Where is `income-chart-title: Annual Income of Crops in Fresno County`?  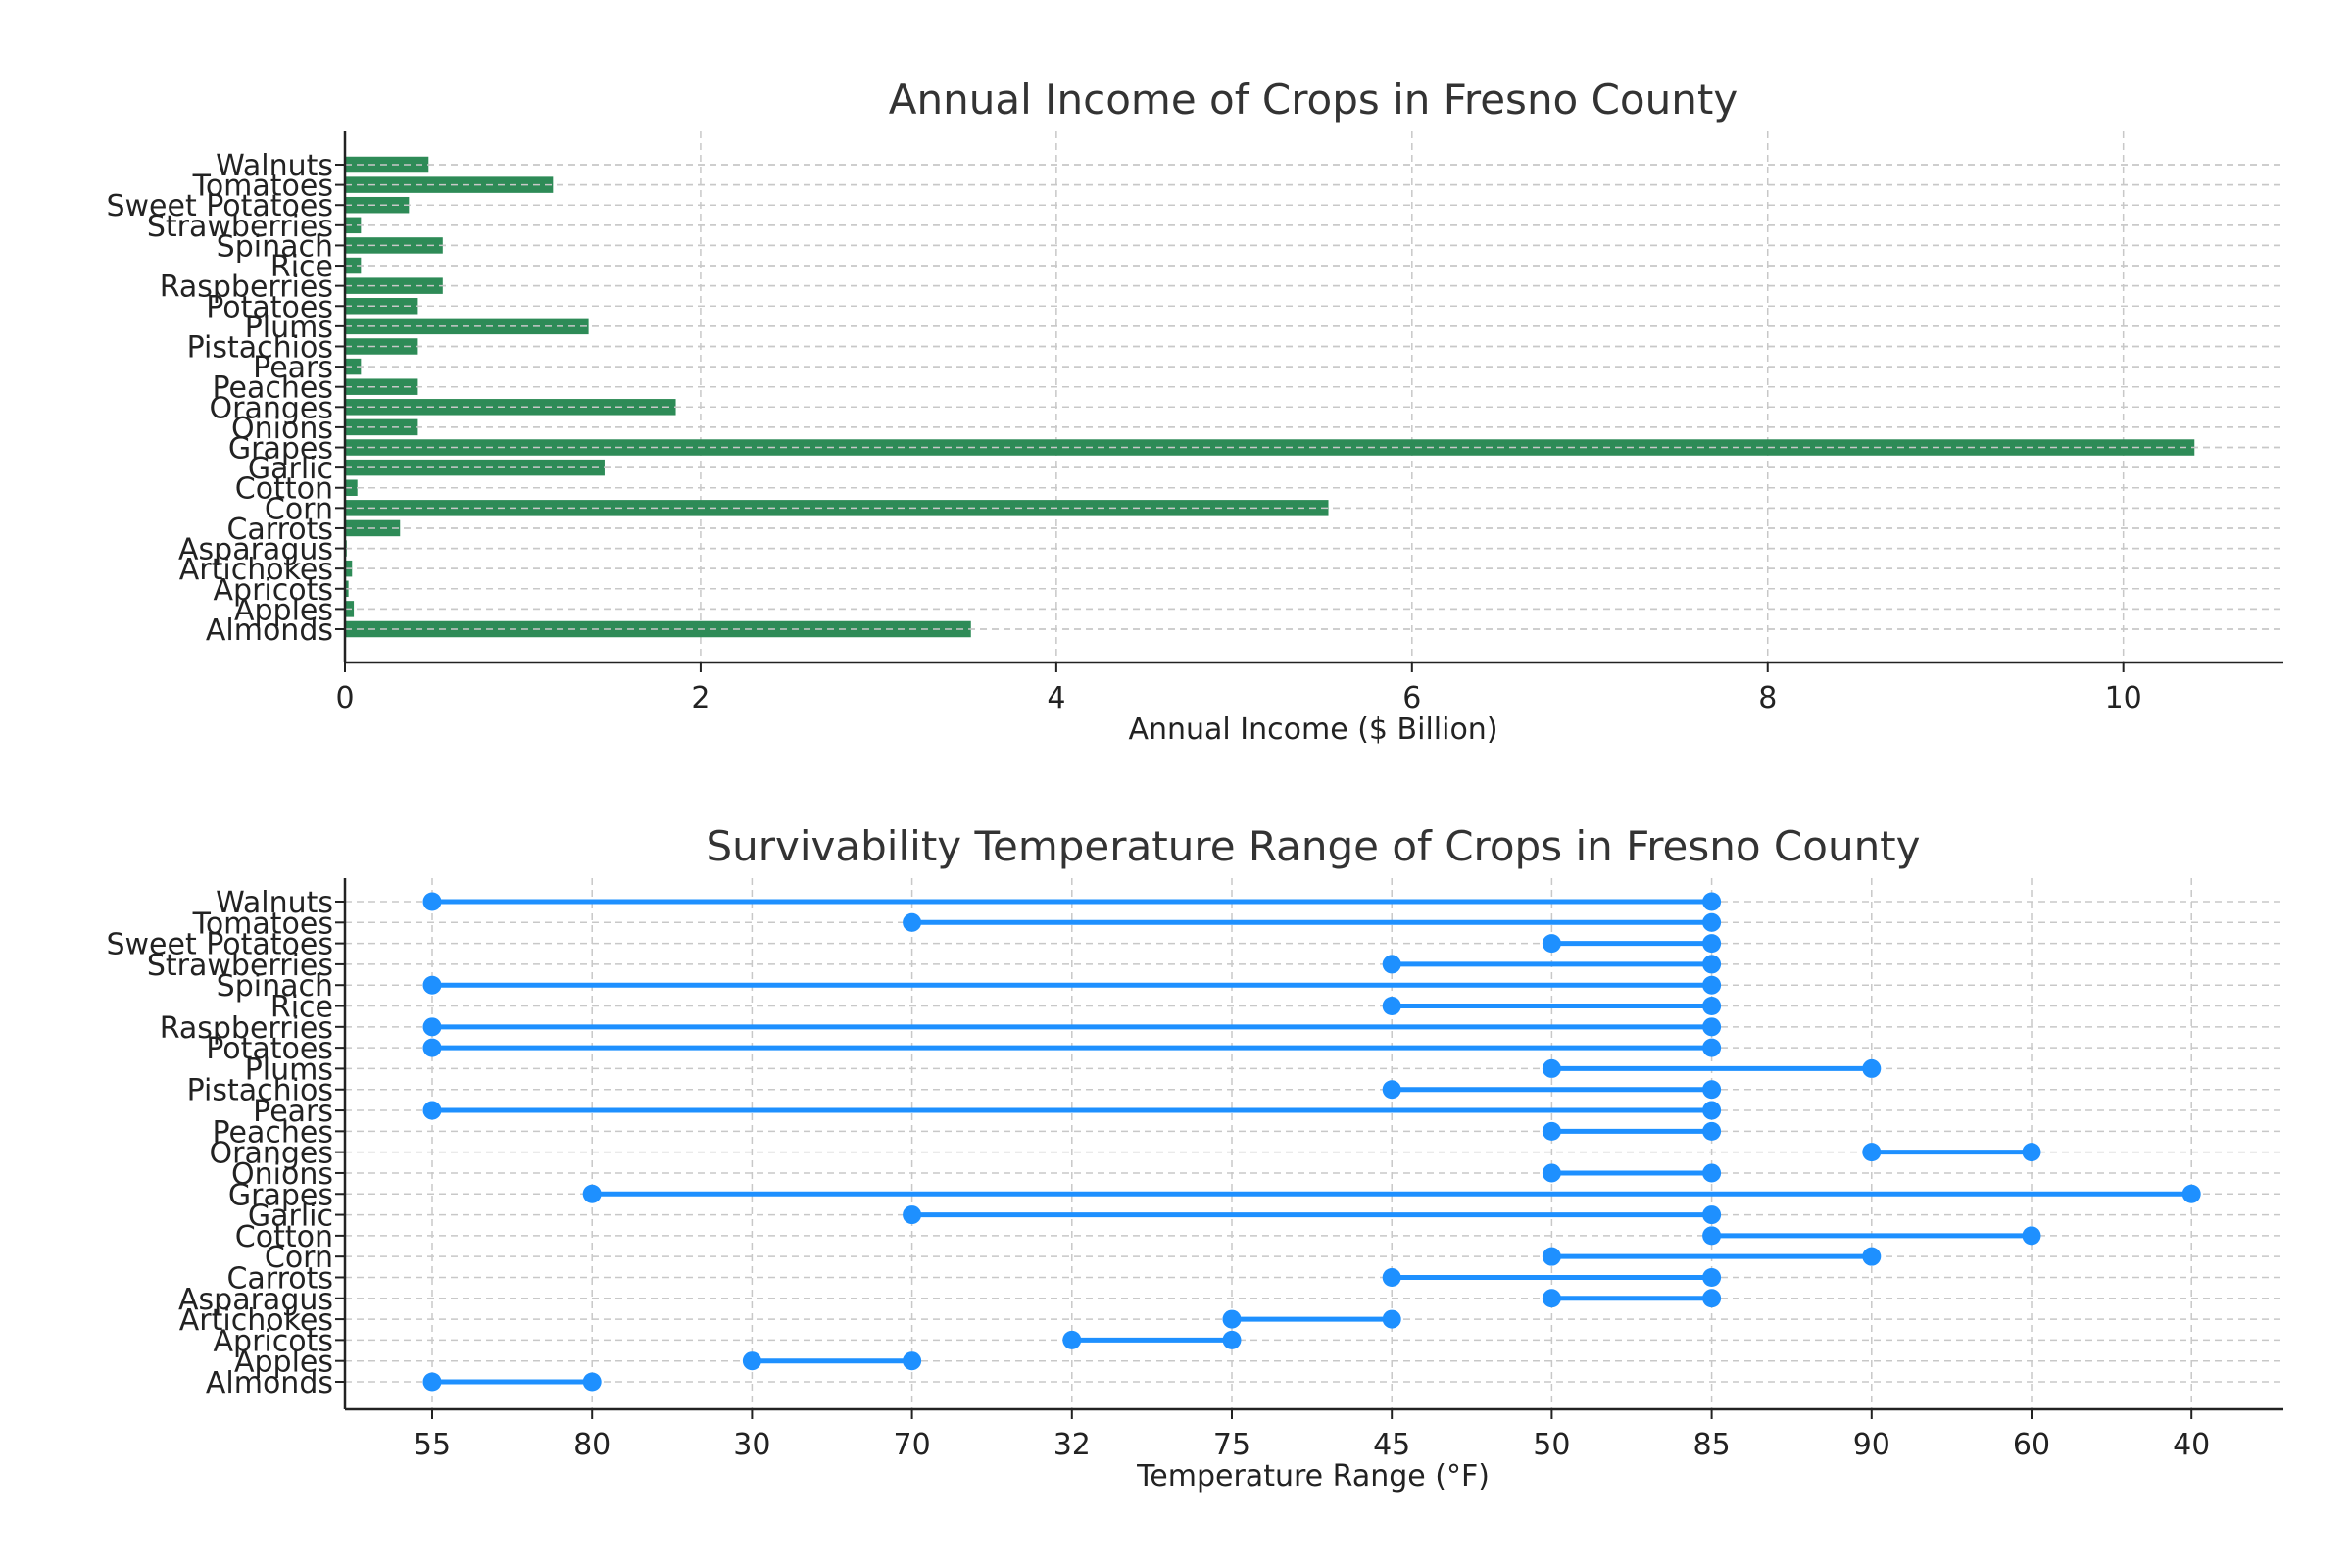 income-chart-title: Annual Income of Crops in Fresno County is located at coordinates (1313, 99).